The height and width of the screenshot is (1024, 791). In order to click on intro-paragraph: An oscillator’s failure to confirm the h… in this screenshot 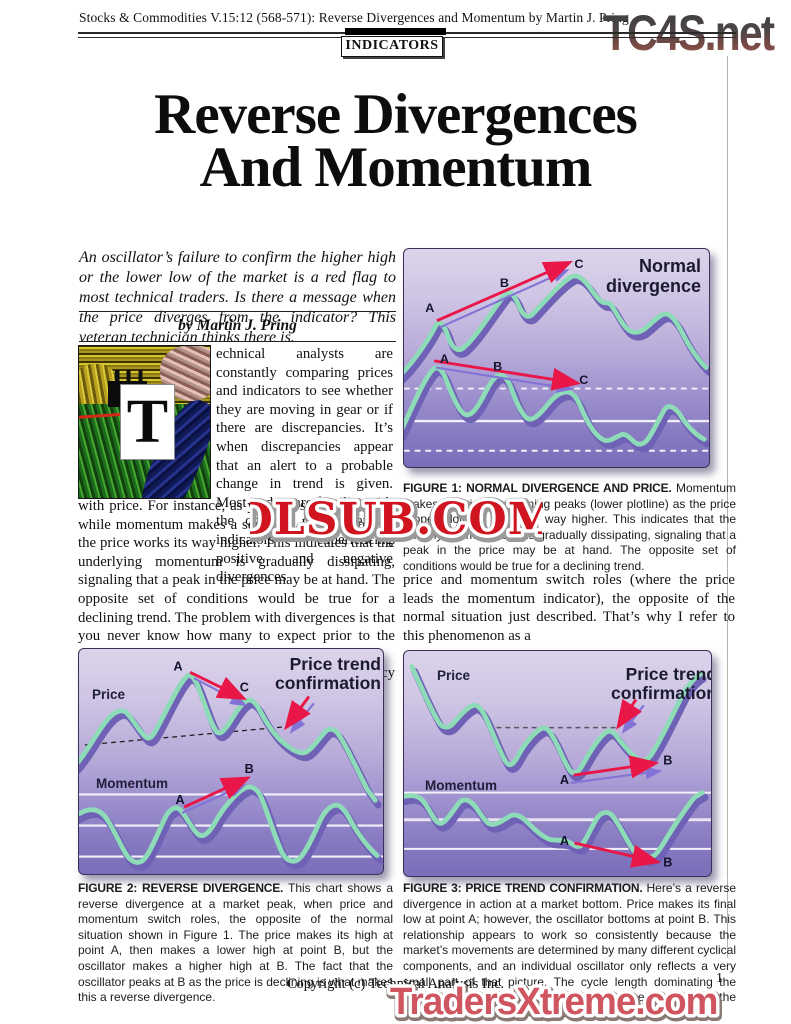, I will do `click(237, 297)`.